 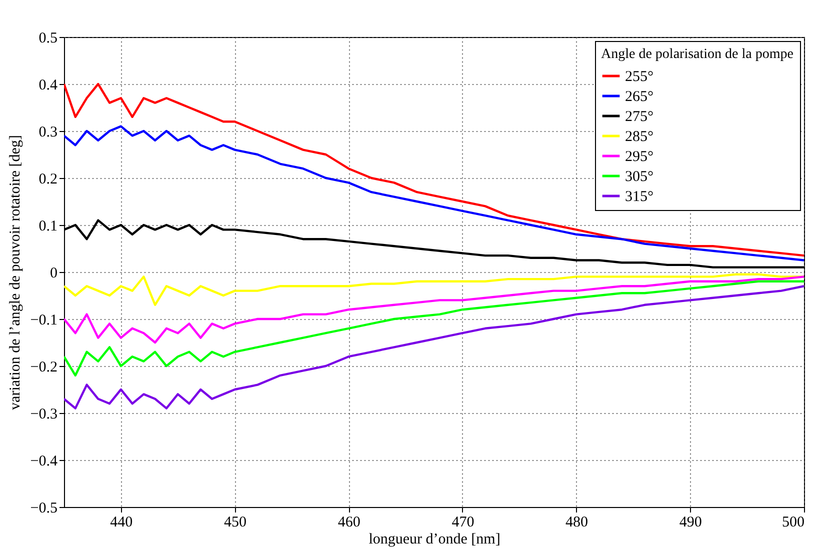 I want to click on legend-label: 295°, so click(x=639, y=157).